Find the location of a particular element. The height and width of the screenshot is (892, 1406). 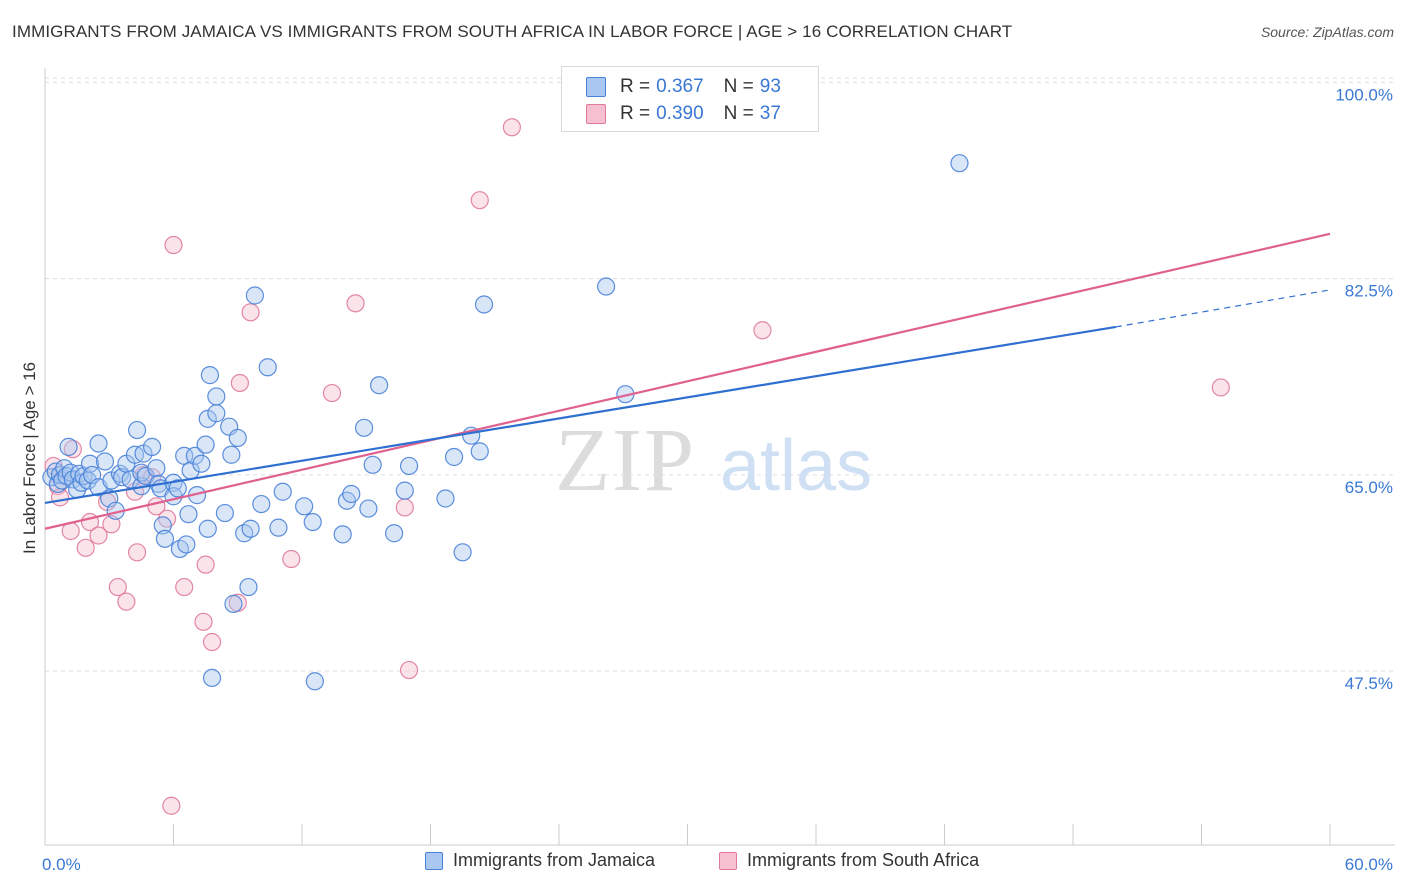

watermark-zip: ZIP is located at coordinates (625, 460).